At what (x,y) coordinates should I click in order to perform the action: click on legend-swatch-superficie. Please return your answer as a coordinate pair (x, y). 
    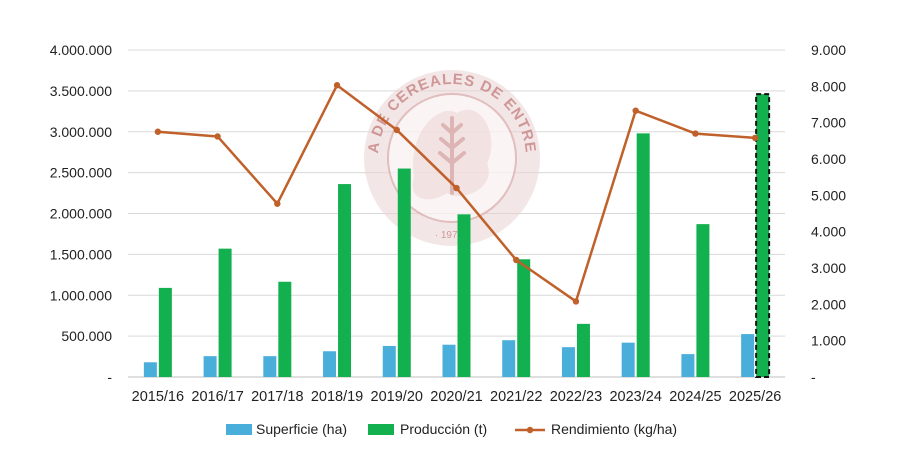
    Looking at the image, I should click on (239, 429).